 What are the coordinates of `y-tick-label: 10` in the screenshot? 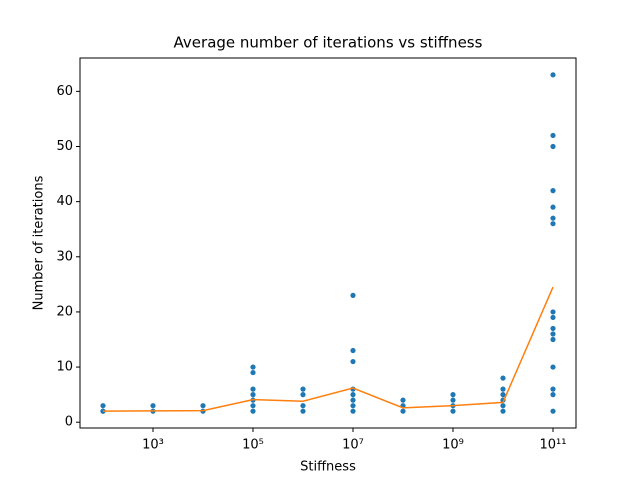 It's located at (64, 367).